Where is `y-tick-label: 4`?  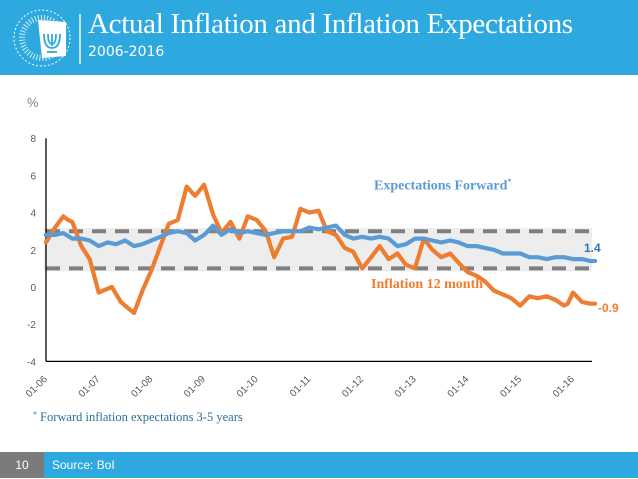 y-tick-label: 4 is located at coordinates (33, 214).